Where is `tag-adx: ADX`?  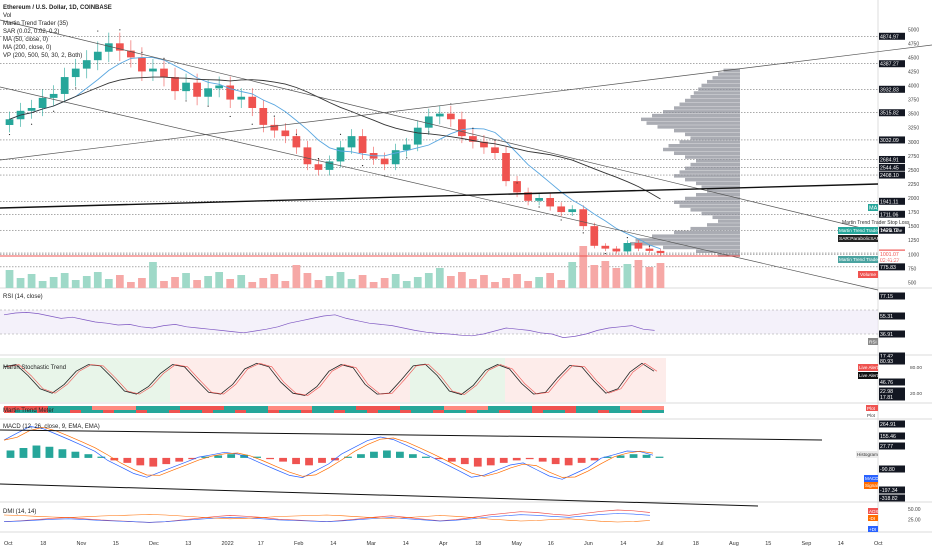 tag-adx: ADX is located at coordinates (873, 511).